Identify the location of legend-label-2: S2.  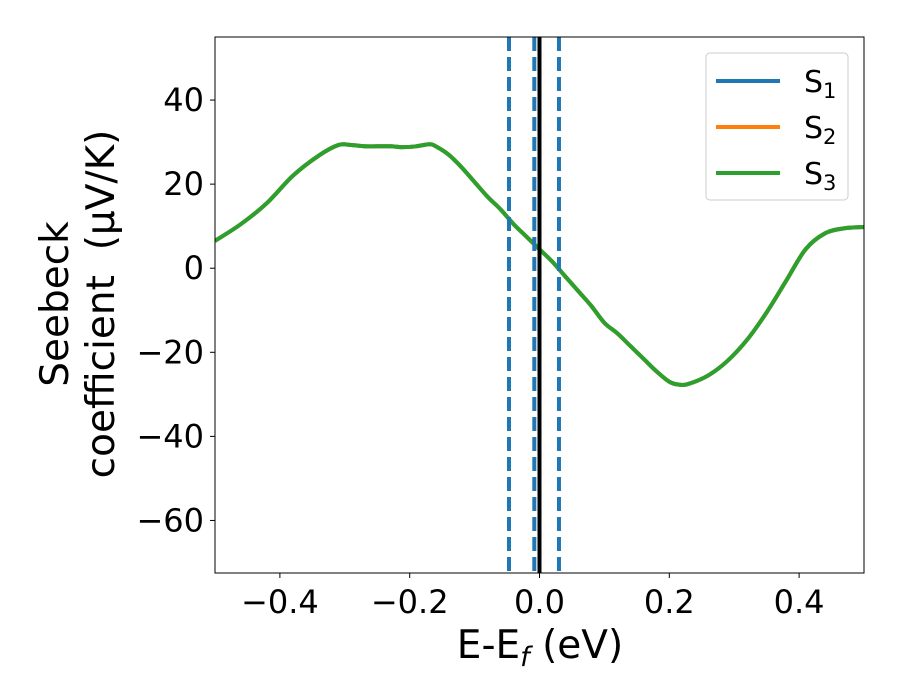
(820, 130).